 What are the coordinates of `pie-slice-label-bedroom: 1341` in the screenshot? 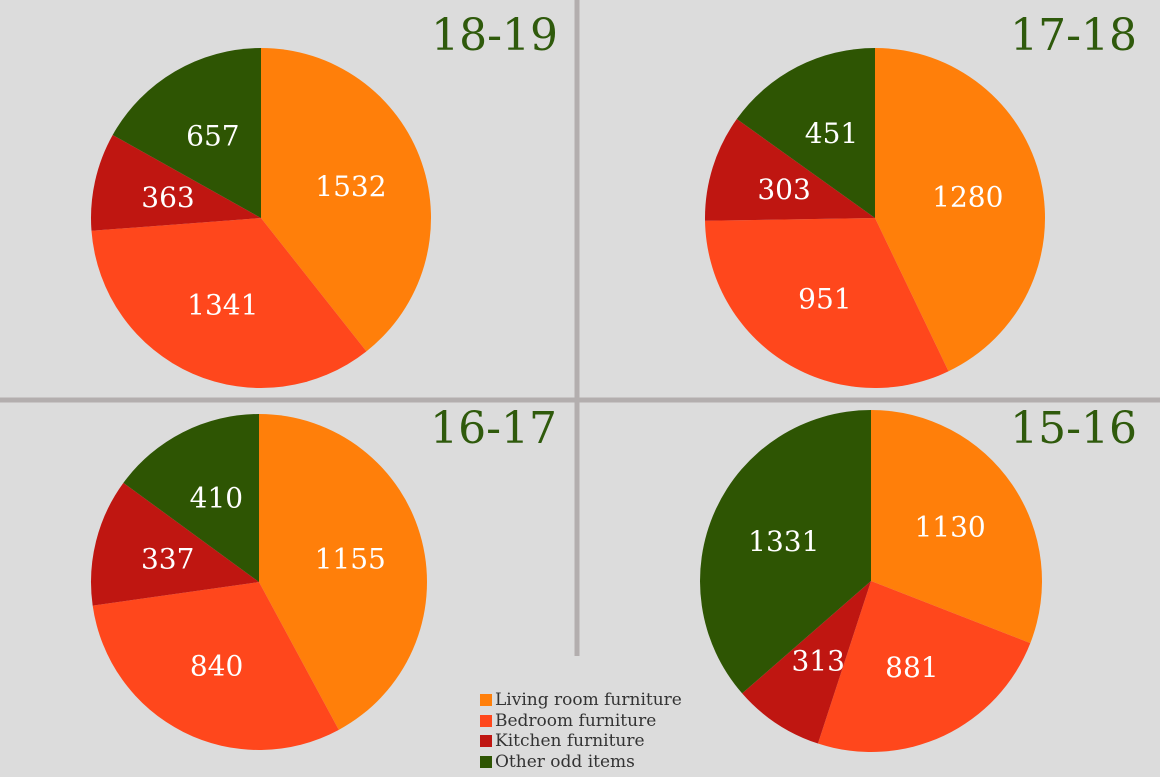 It's located at (222, 305).